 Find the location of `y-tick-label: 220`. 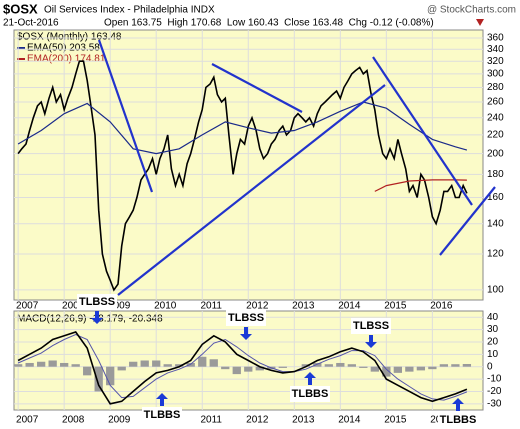

y-tick-label: 220 is located at coordinates (495, 135).